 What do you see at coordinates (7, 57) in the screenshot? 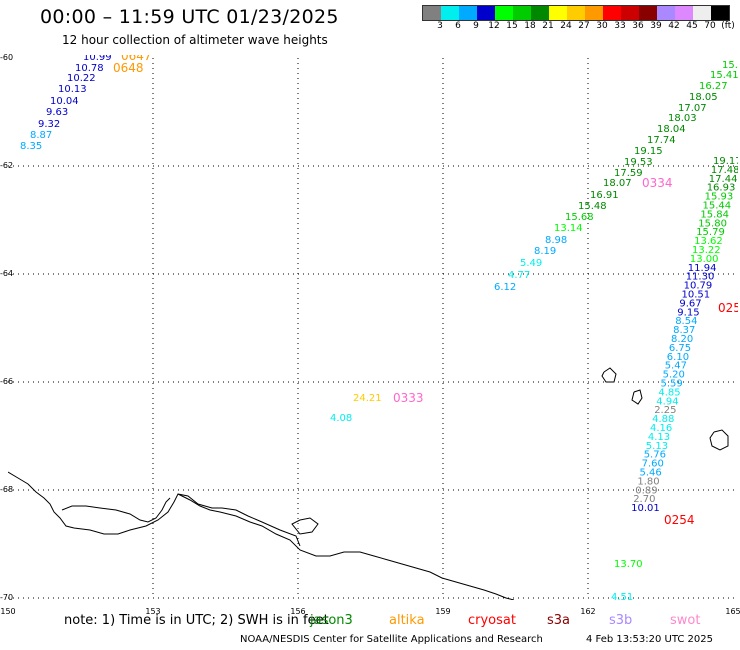
I see `lat-label: -60` at bounding box center [7, 57].